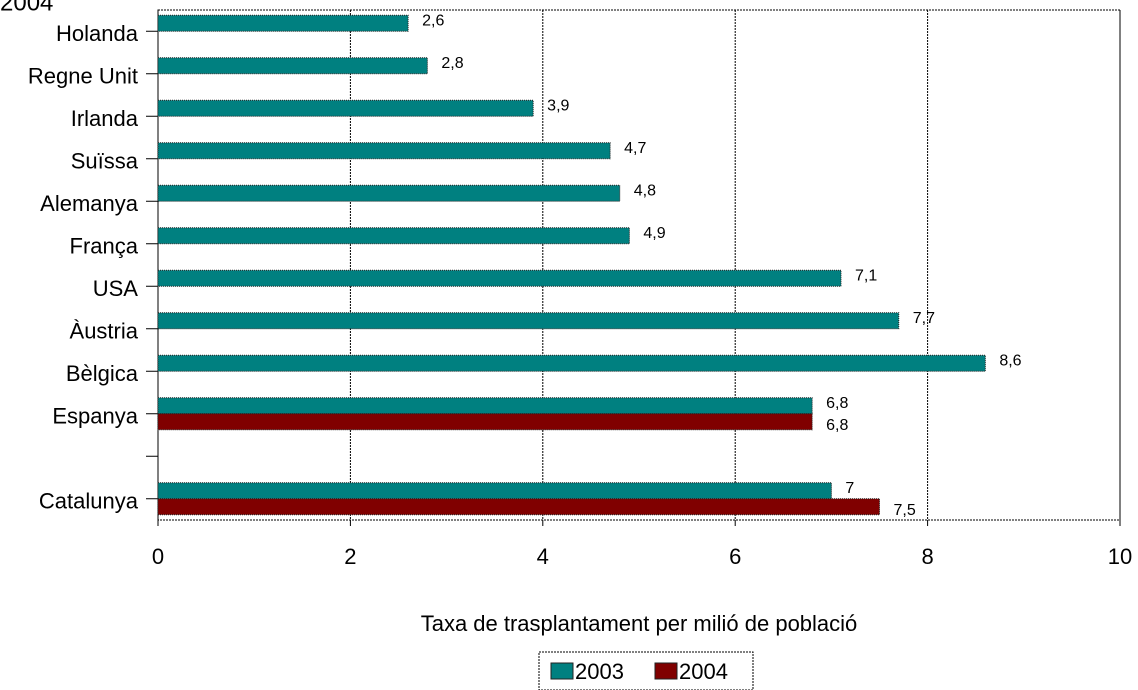 The width and height of the screenshot is (1138, 690). Describe the element at coordinates (849, 488) in the screenshot. I see `value-label: 7` at that location.